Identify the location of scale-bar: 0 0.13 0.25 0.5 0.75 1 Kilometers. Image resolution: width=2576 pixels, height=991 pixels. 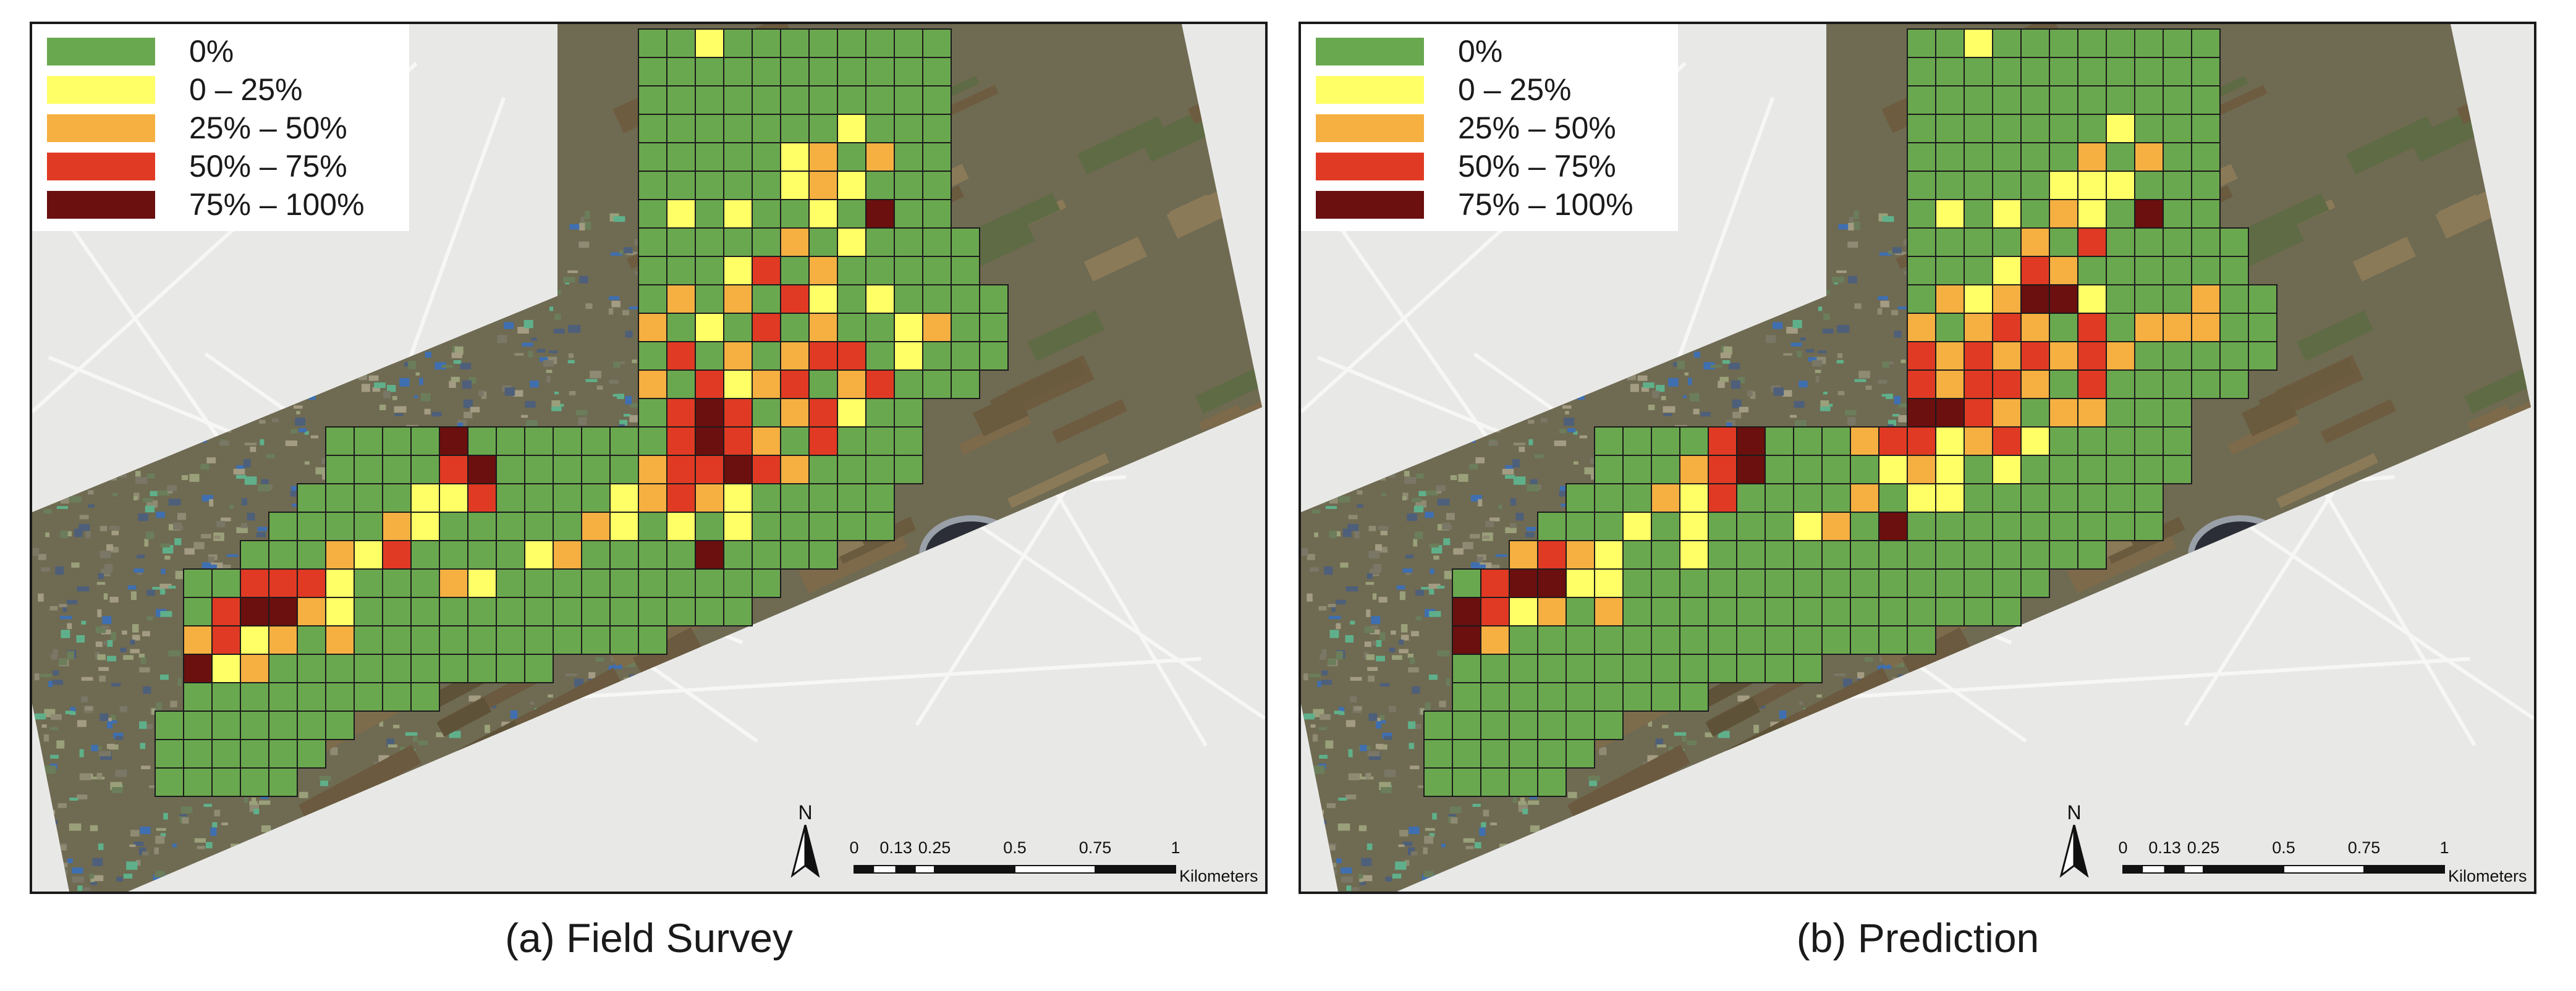
(1056, 863).